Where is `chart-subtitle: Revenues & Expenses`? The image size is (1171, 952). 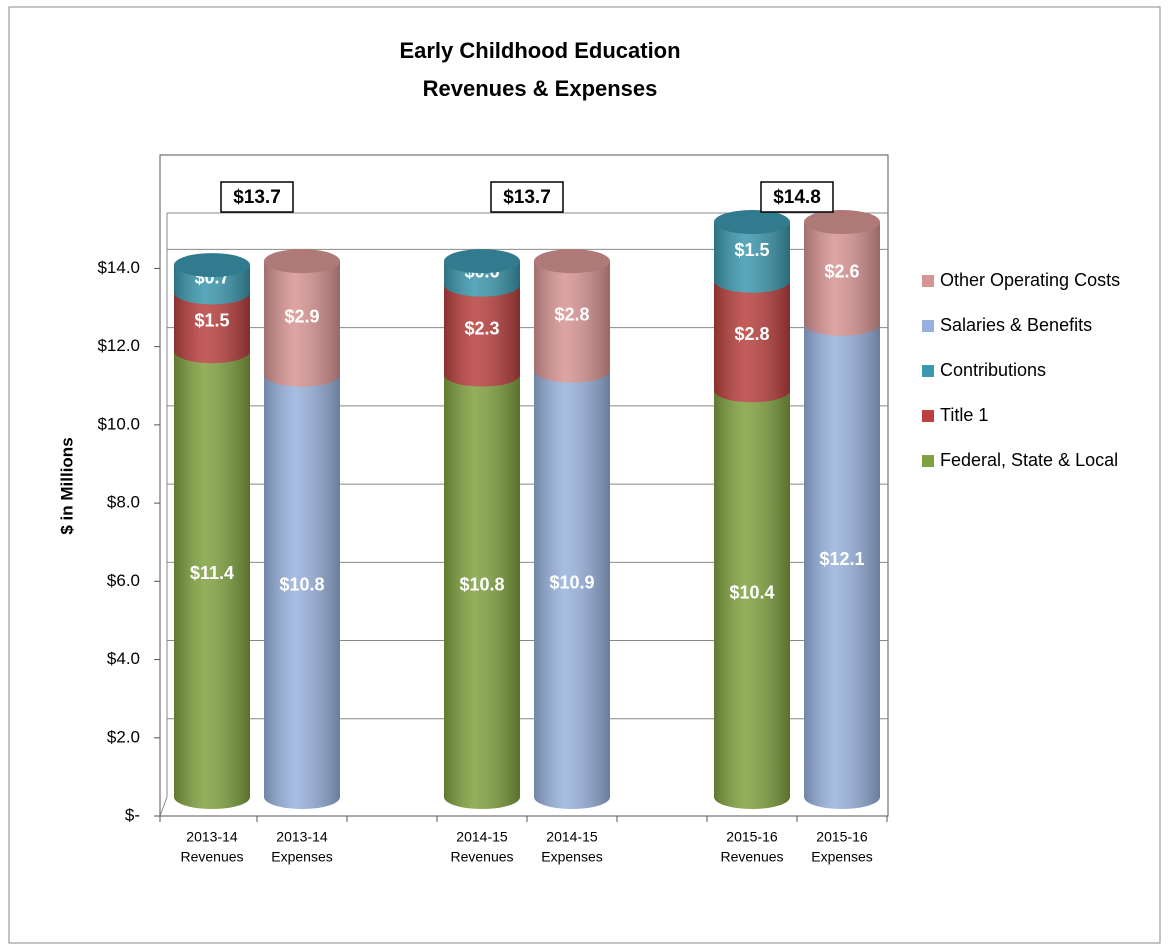 chart-subtitle: Revenues & Expenses is located at coordinates (540, 88).